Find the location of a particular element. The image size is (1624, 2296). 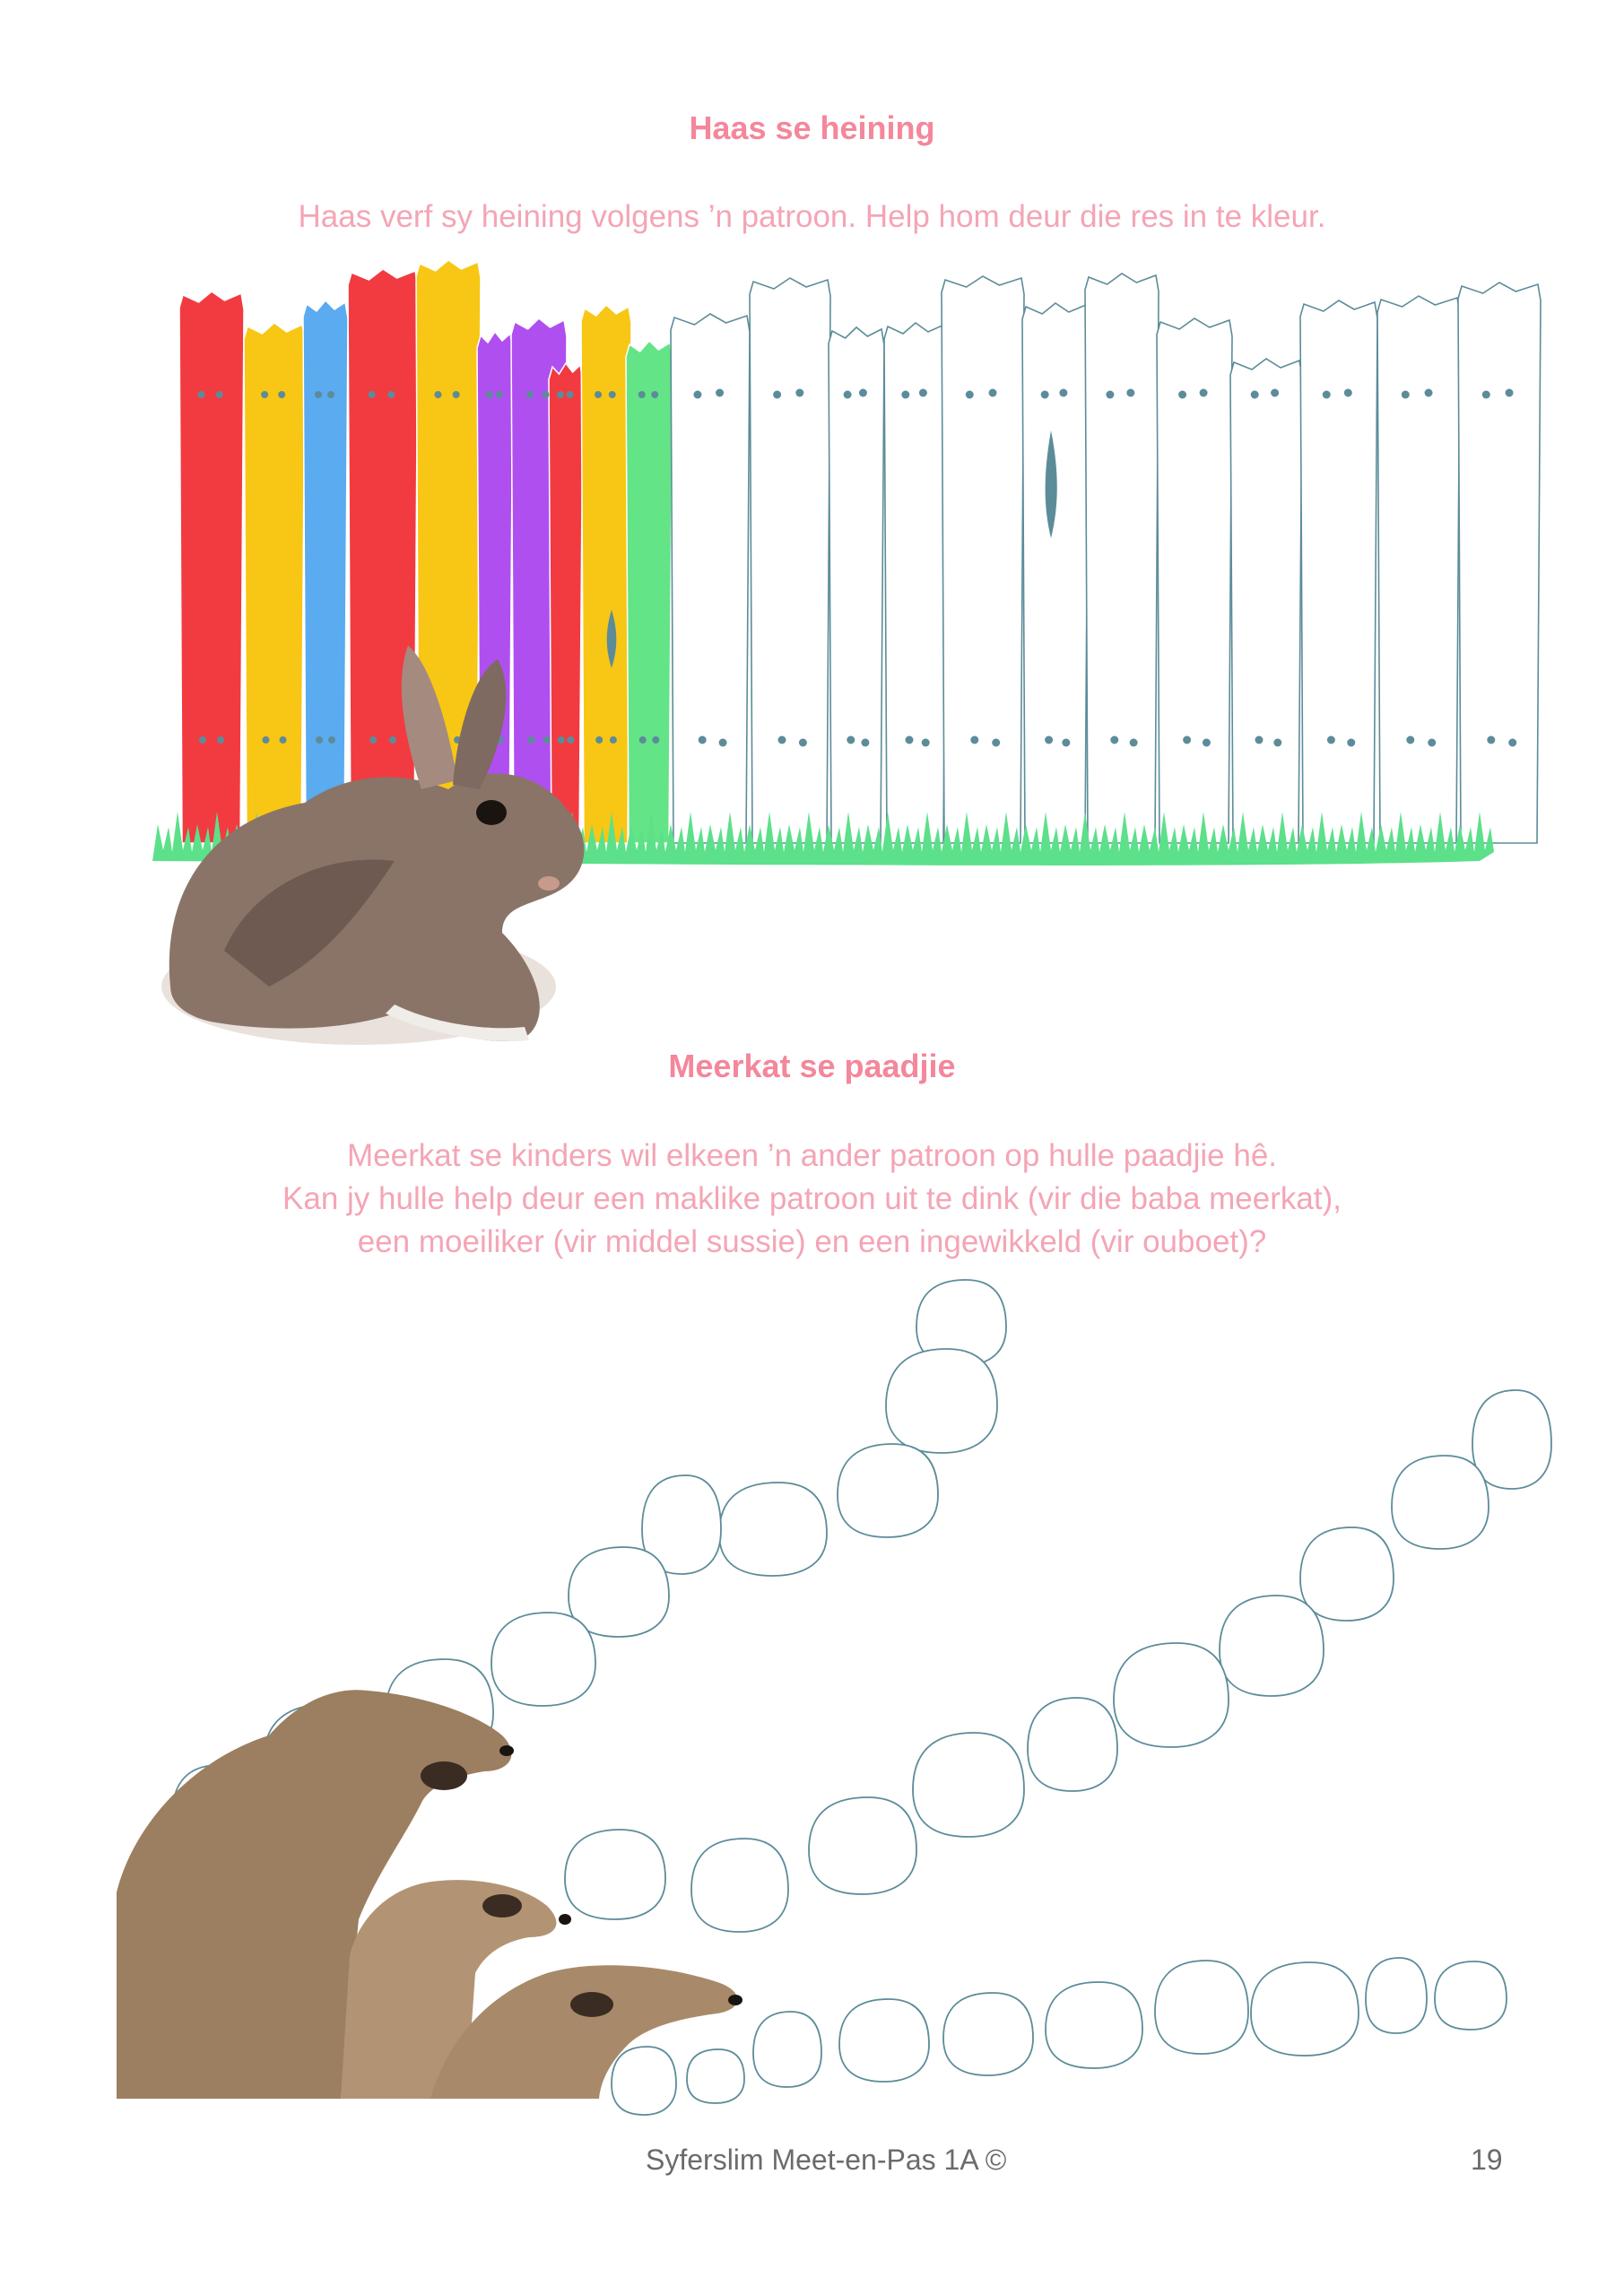

section-title-path: Meerkat se paadjie is located at coordinates (812, 1066).